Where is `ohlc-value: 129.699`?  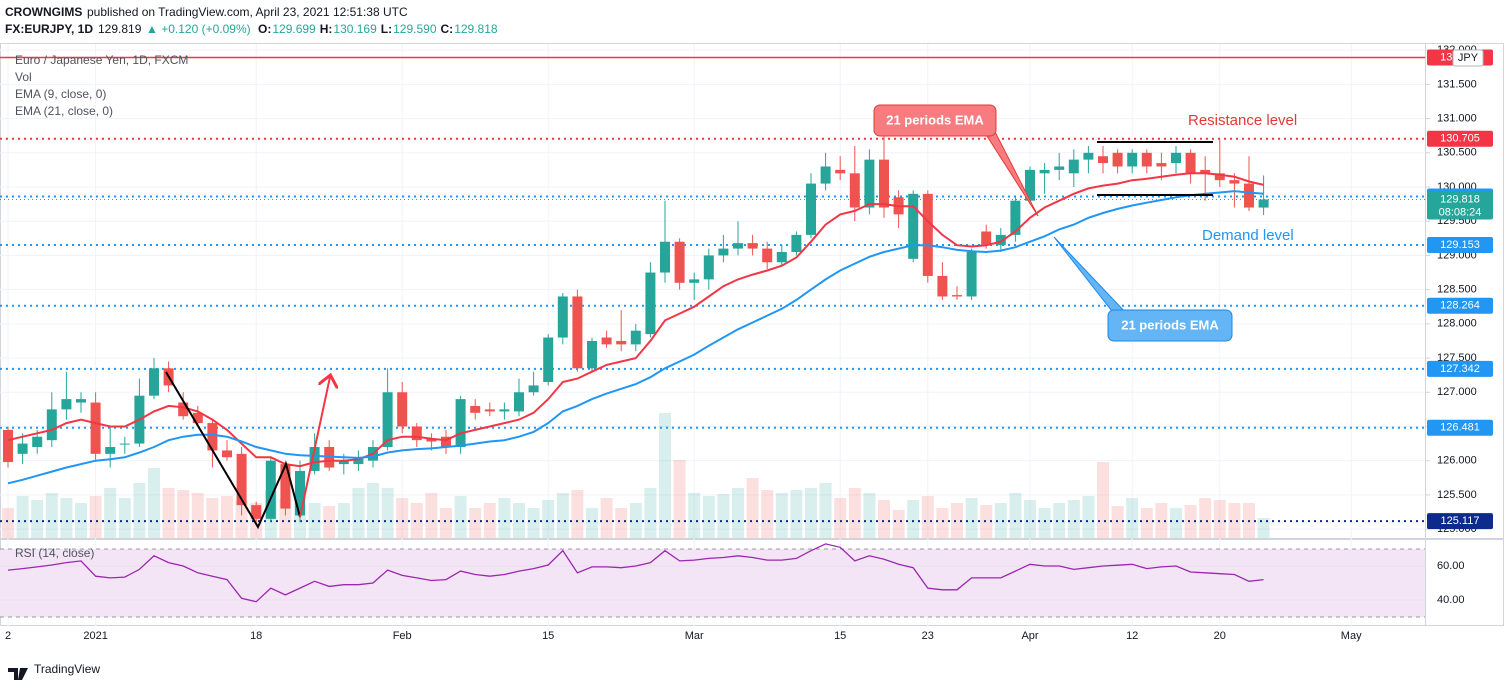
ohlc-value: 129.699 is located at coordinates (294, 29).